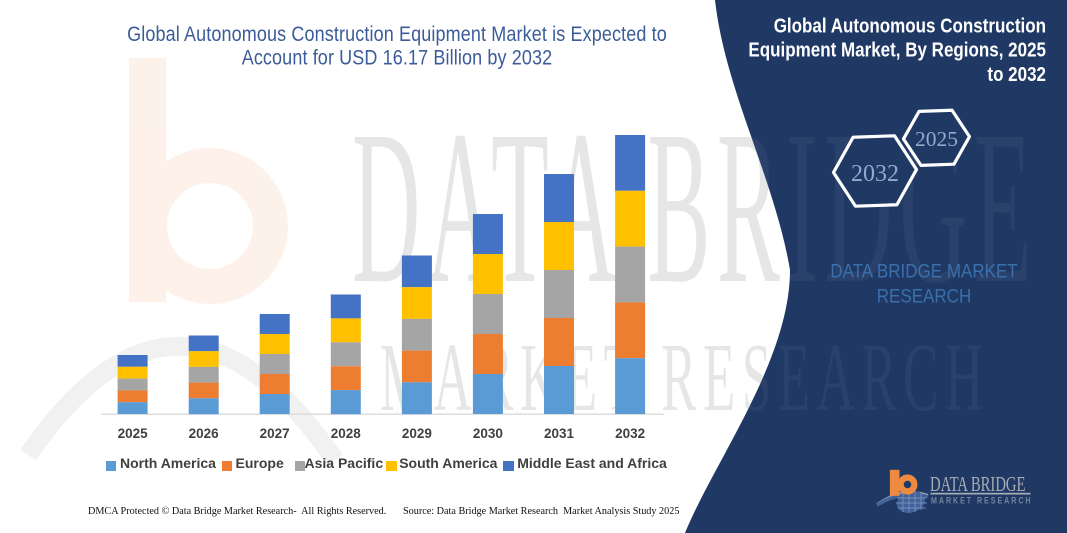  What do you see at coordinates (875, 174) in the screenshot?
I see `svg-text: 2032` at bounding box center [875, 174].